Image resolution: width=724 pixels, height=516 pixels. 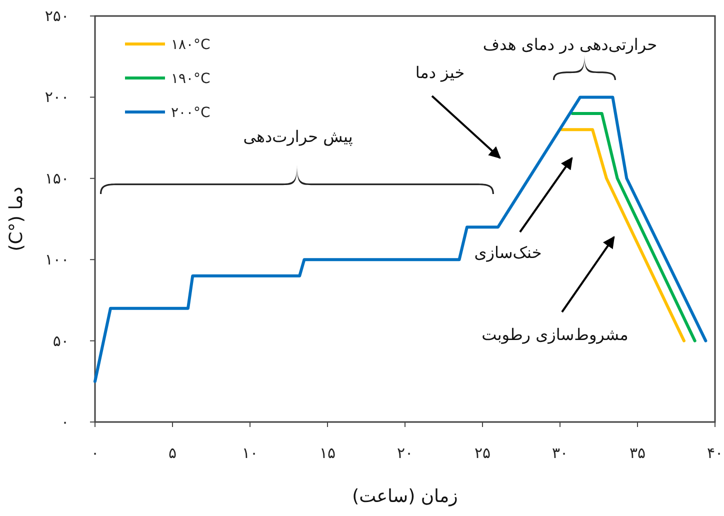 What do you see at coordinates (56, 97) in the screenshot?
I see `y-tick-label: ۲۰۰` at bounding box center [56, 97].